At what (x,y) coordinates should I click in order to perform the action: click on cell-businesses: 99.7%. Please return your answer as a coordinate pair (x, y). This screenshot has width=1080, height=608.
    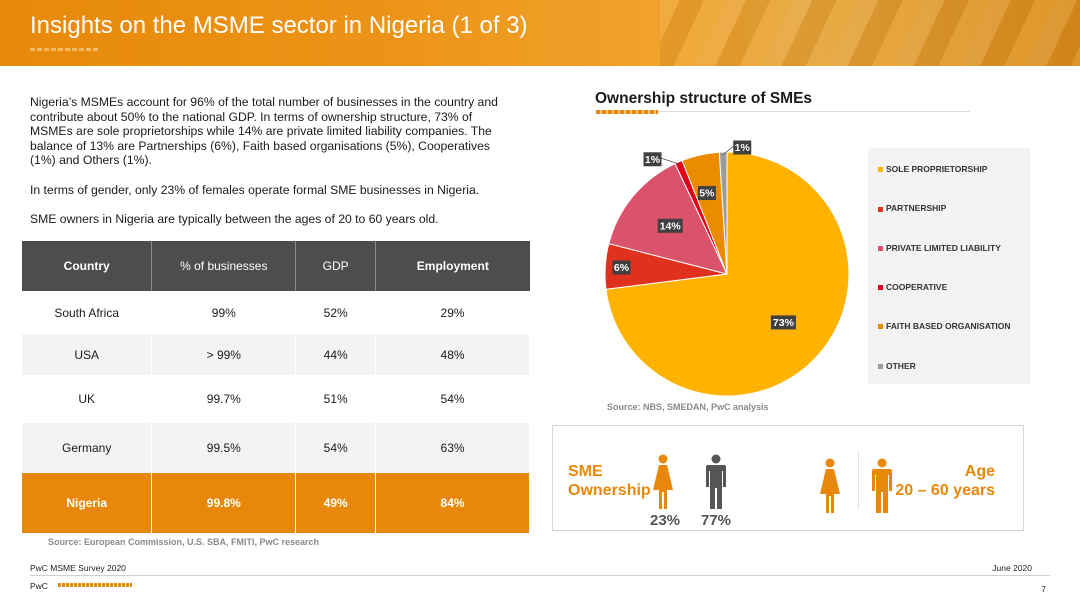
    Looking at the image, I should click on (224, 399).